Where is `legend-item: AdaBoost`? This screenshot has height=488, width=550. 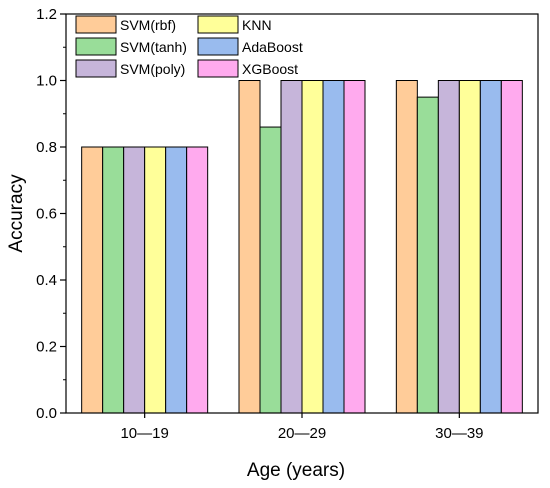
legend-item: AdaBoost is located at coordinates (250, 46).